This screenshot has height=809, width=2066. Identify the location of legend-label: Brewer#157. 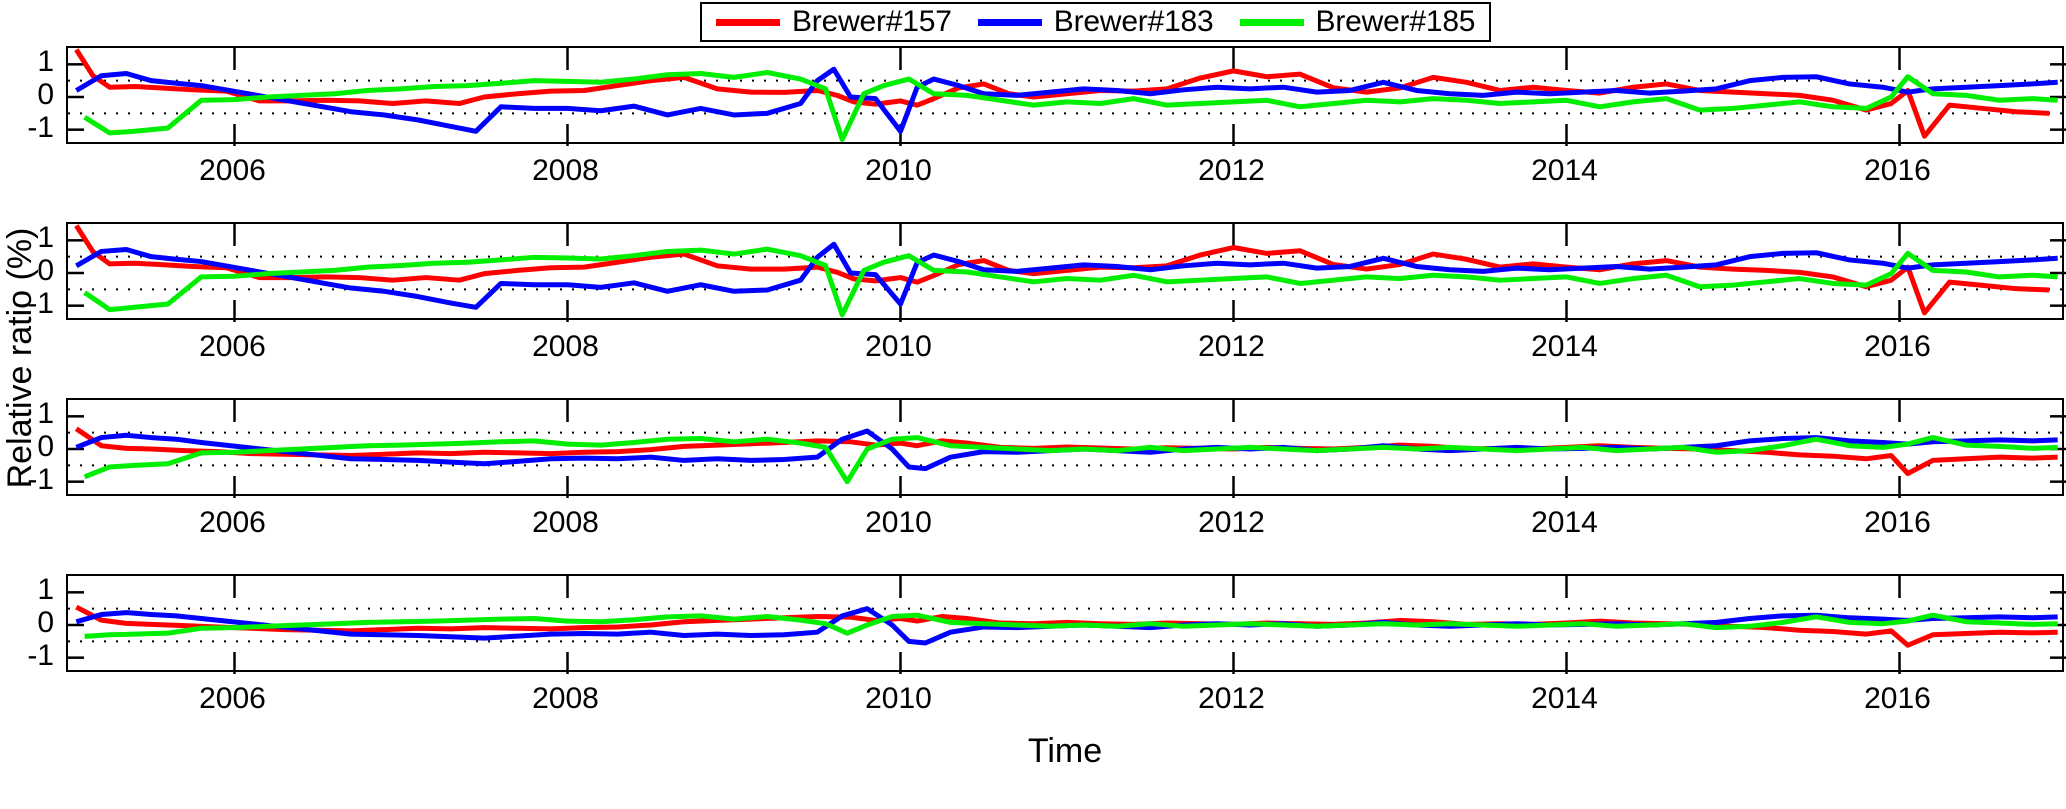
(872, 21).